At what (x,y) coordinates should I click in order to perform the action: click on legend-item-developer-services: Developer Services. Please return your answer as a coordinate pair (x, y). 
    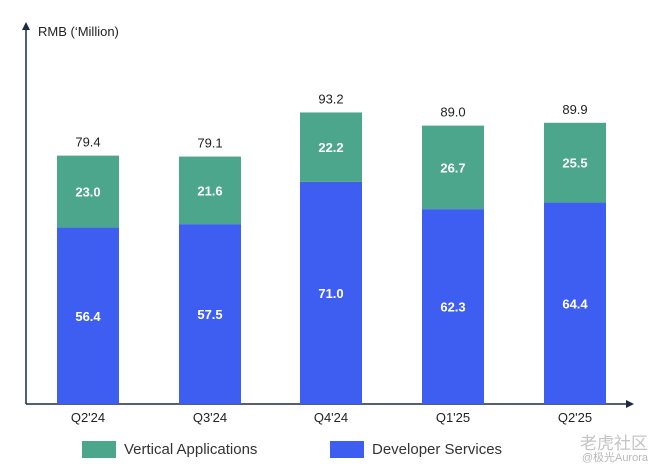
    Looking at the image, I should click on (416, 449).